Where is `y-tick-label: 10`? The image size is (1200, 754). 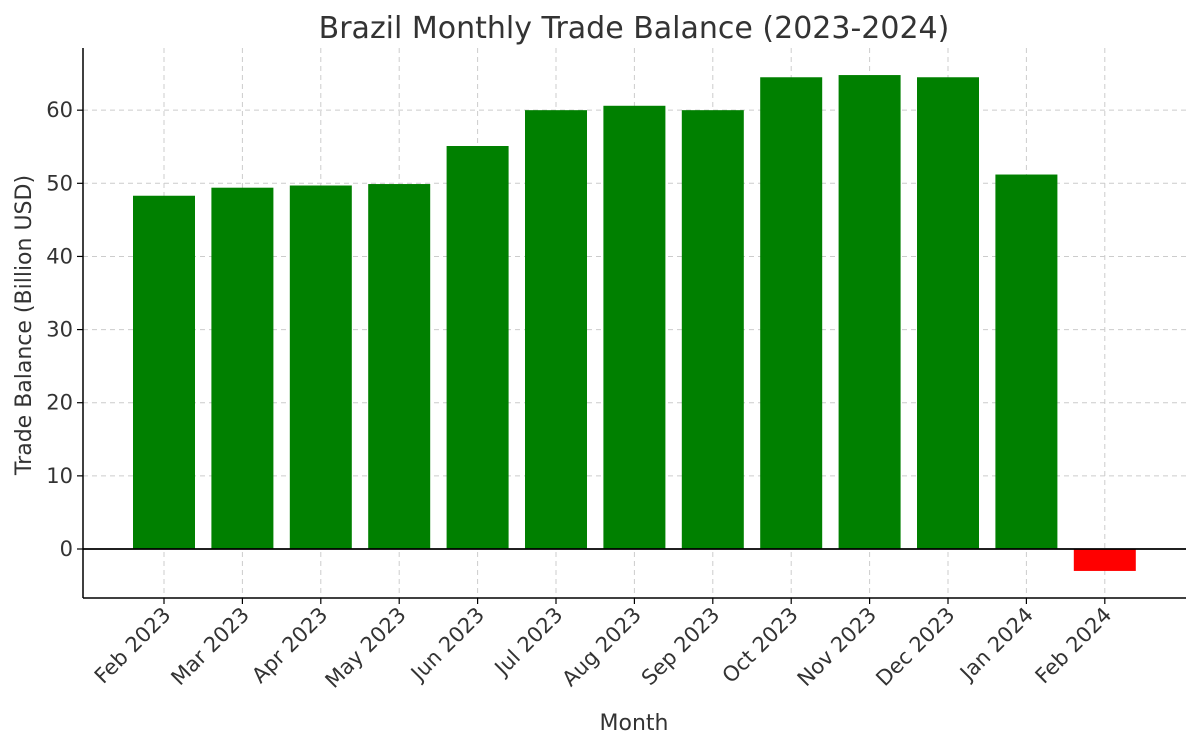
y-tick-label: 10 is located at coordinates (59, 476).